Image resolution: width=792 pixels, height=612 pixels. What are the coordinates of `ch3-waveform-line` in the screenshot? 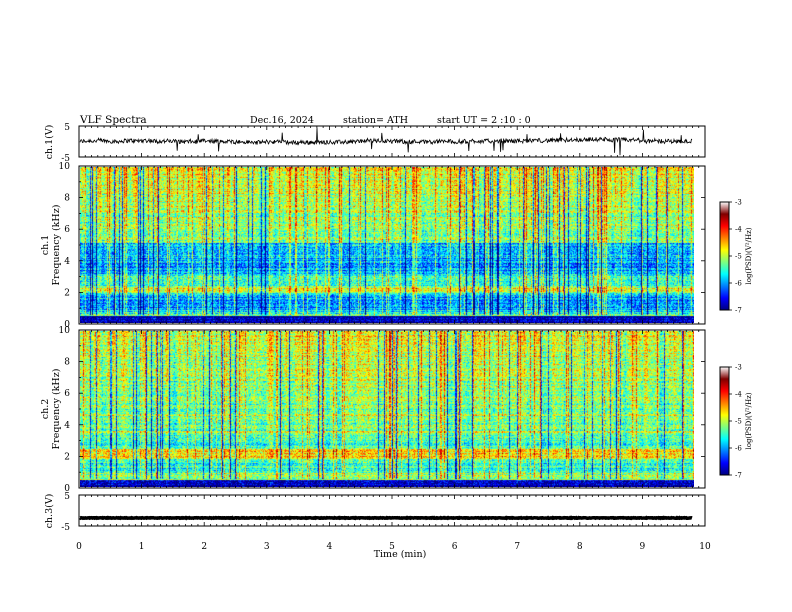 It's located at (386, 518).